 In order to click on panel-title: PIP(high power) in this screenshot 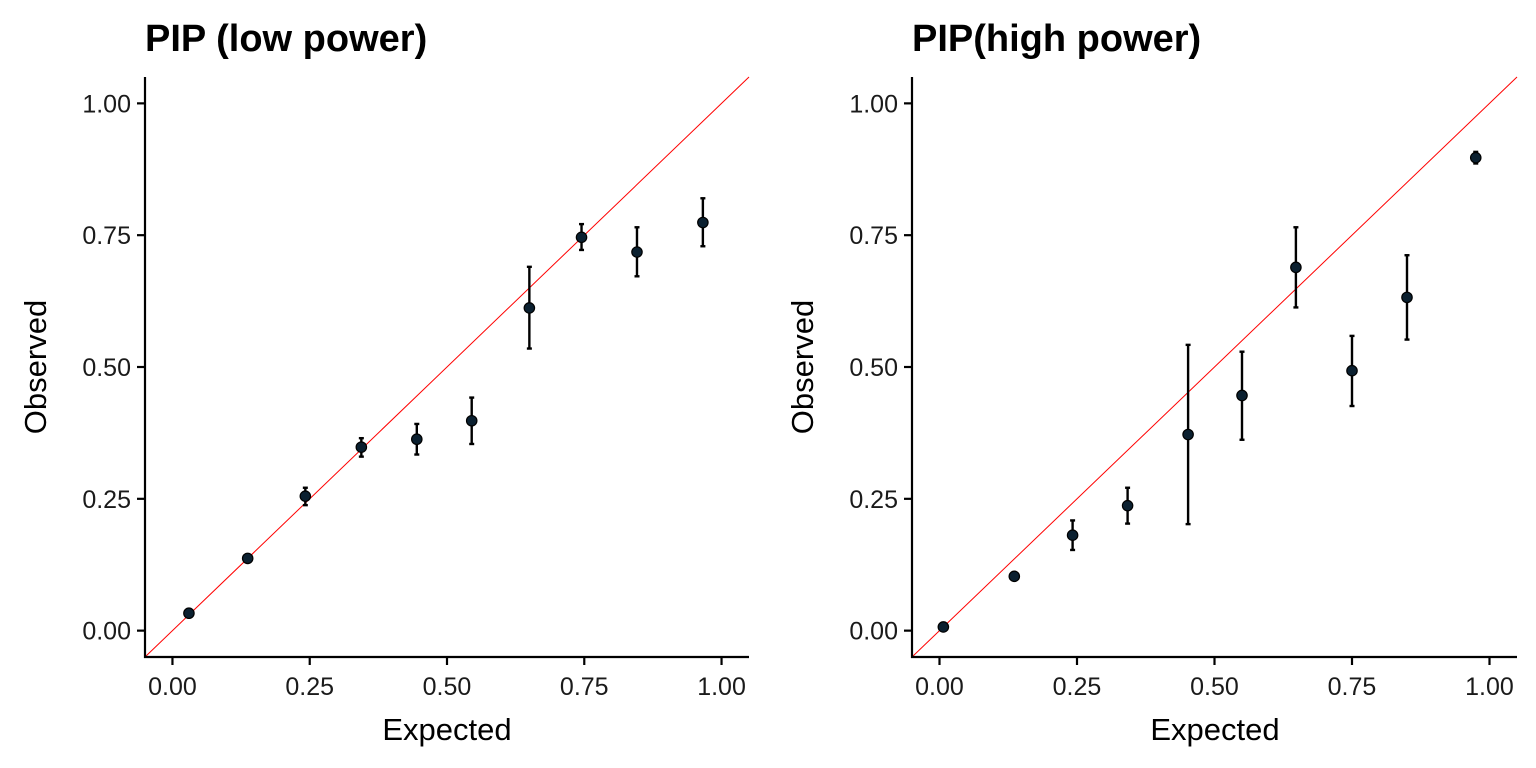, I will do `click(1056, 39)`.